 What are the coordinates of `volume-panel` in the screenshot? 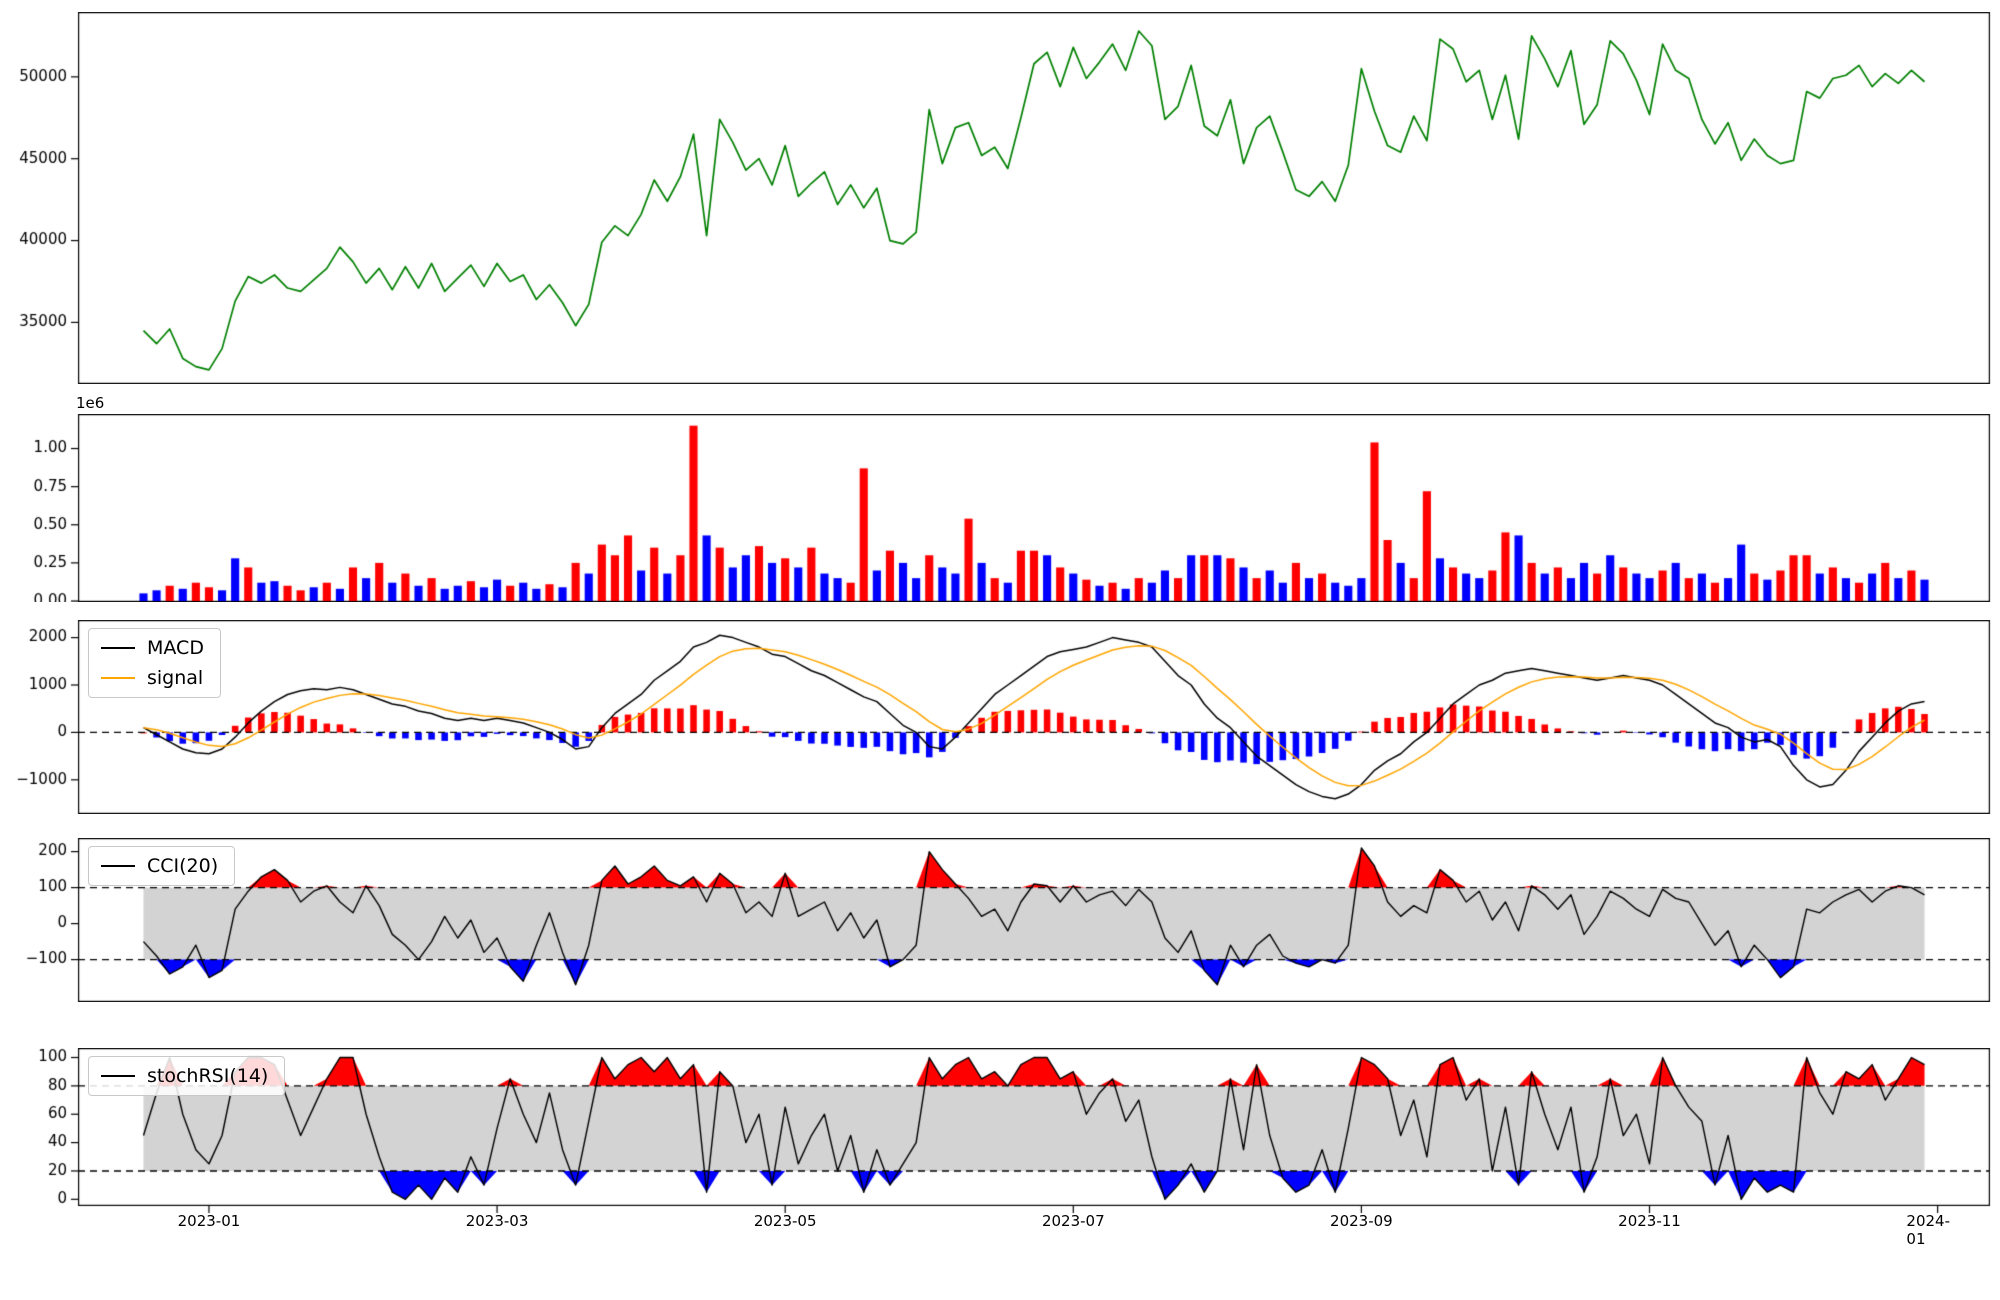 It's located at (1000, 508).